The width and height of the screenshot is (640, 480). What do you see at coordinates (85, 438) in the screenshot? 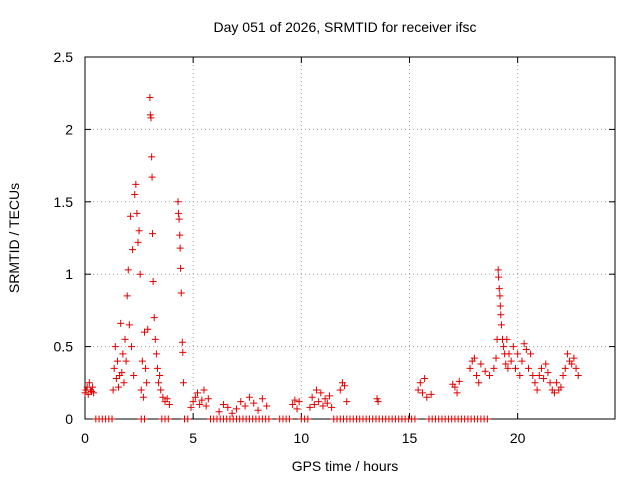
I see `x-tick-label: 0` at bounding box center [85, 438].